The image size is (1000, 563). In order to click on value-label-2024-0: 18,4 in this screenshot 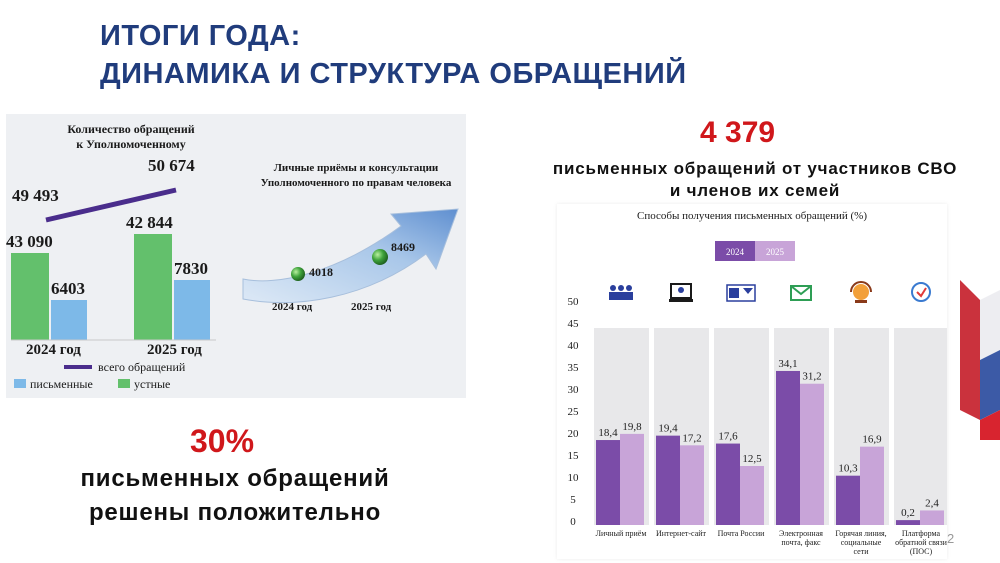, I will do `click(608, 433)`.